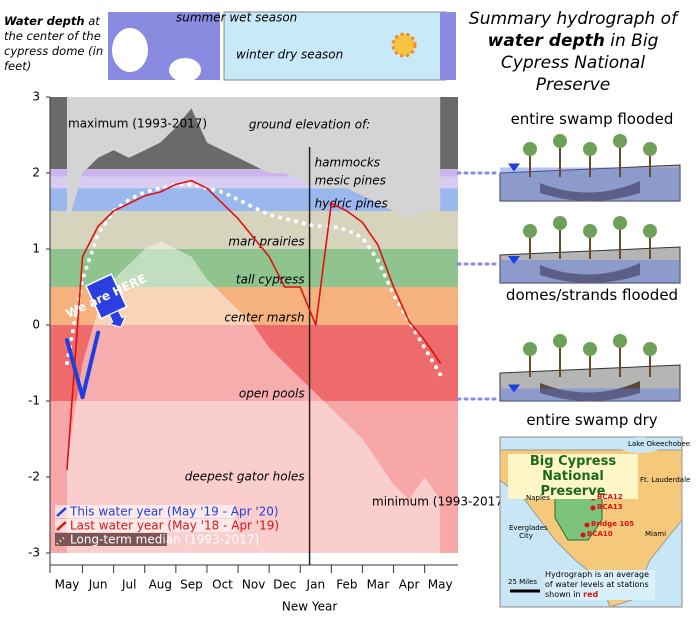 The image size is (700, 627). What do you see at coordinates (83, 365) in the screenshot?
I see `series-line` at bounding box center [83, 365].